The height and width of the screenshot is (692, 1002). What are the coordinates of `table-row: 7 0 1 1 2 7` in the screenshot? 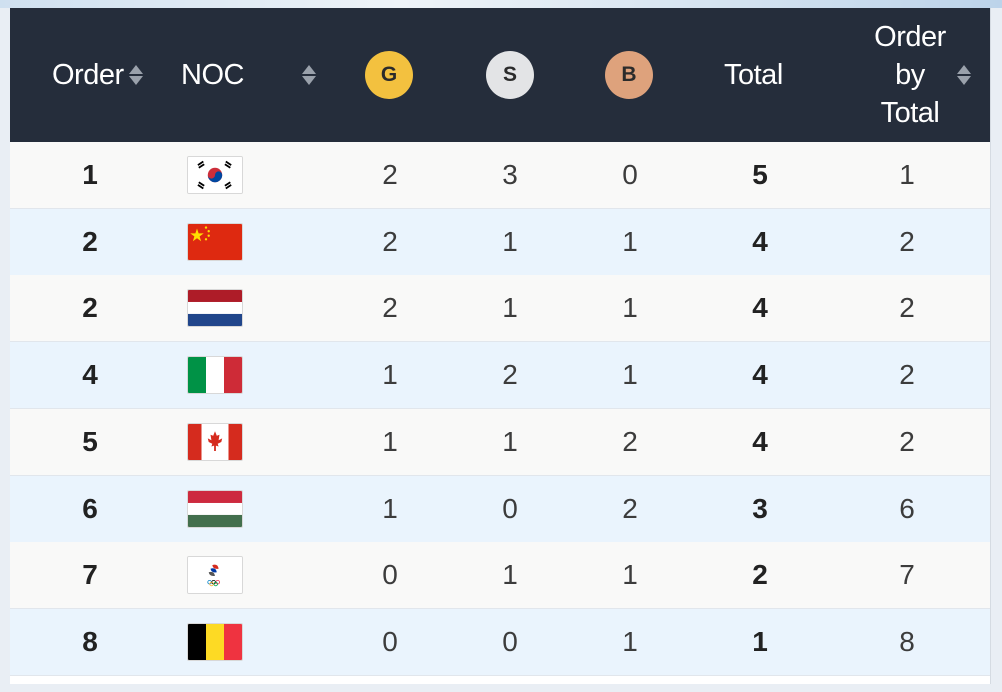 It's located at (500, 576).